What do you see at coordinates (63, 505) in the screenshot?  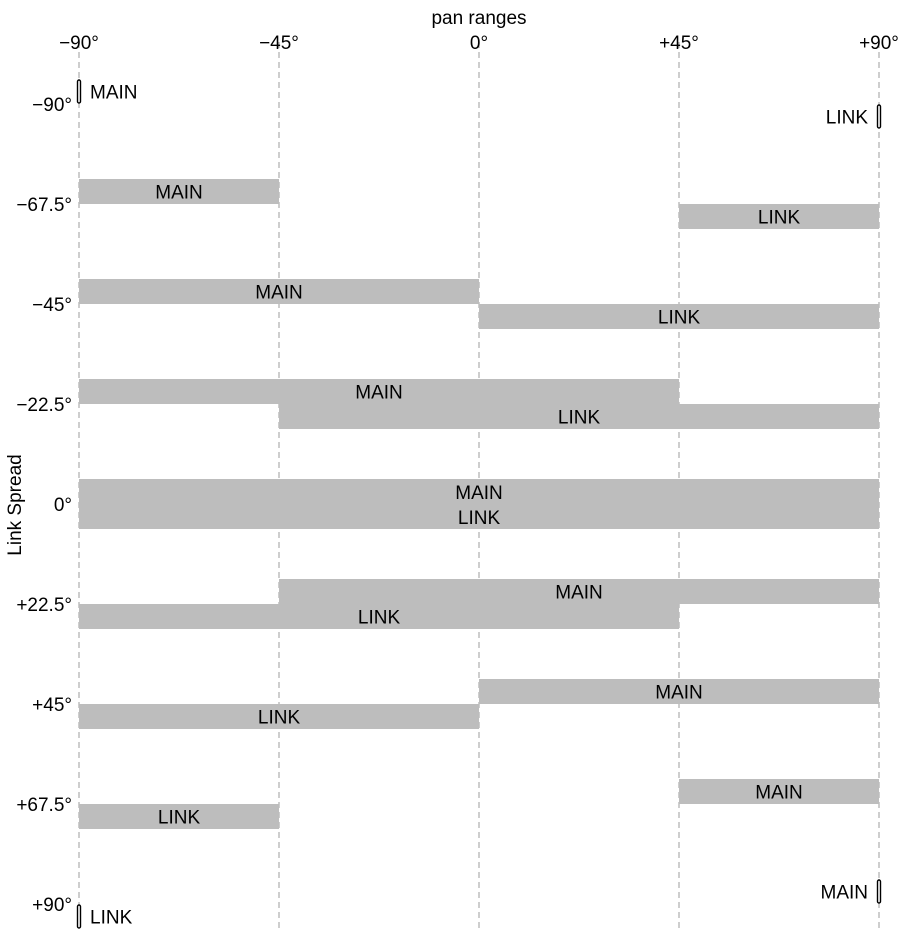 I see `y-tick-label: 0°` at bounding box center [63, 505].